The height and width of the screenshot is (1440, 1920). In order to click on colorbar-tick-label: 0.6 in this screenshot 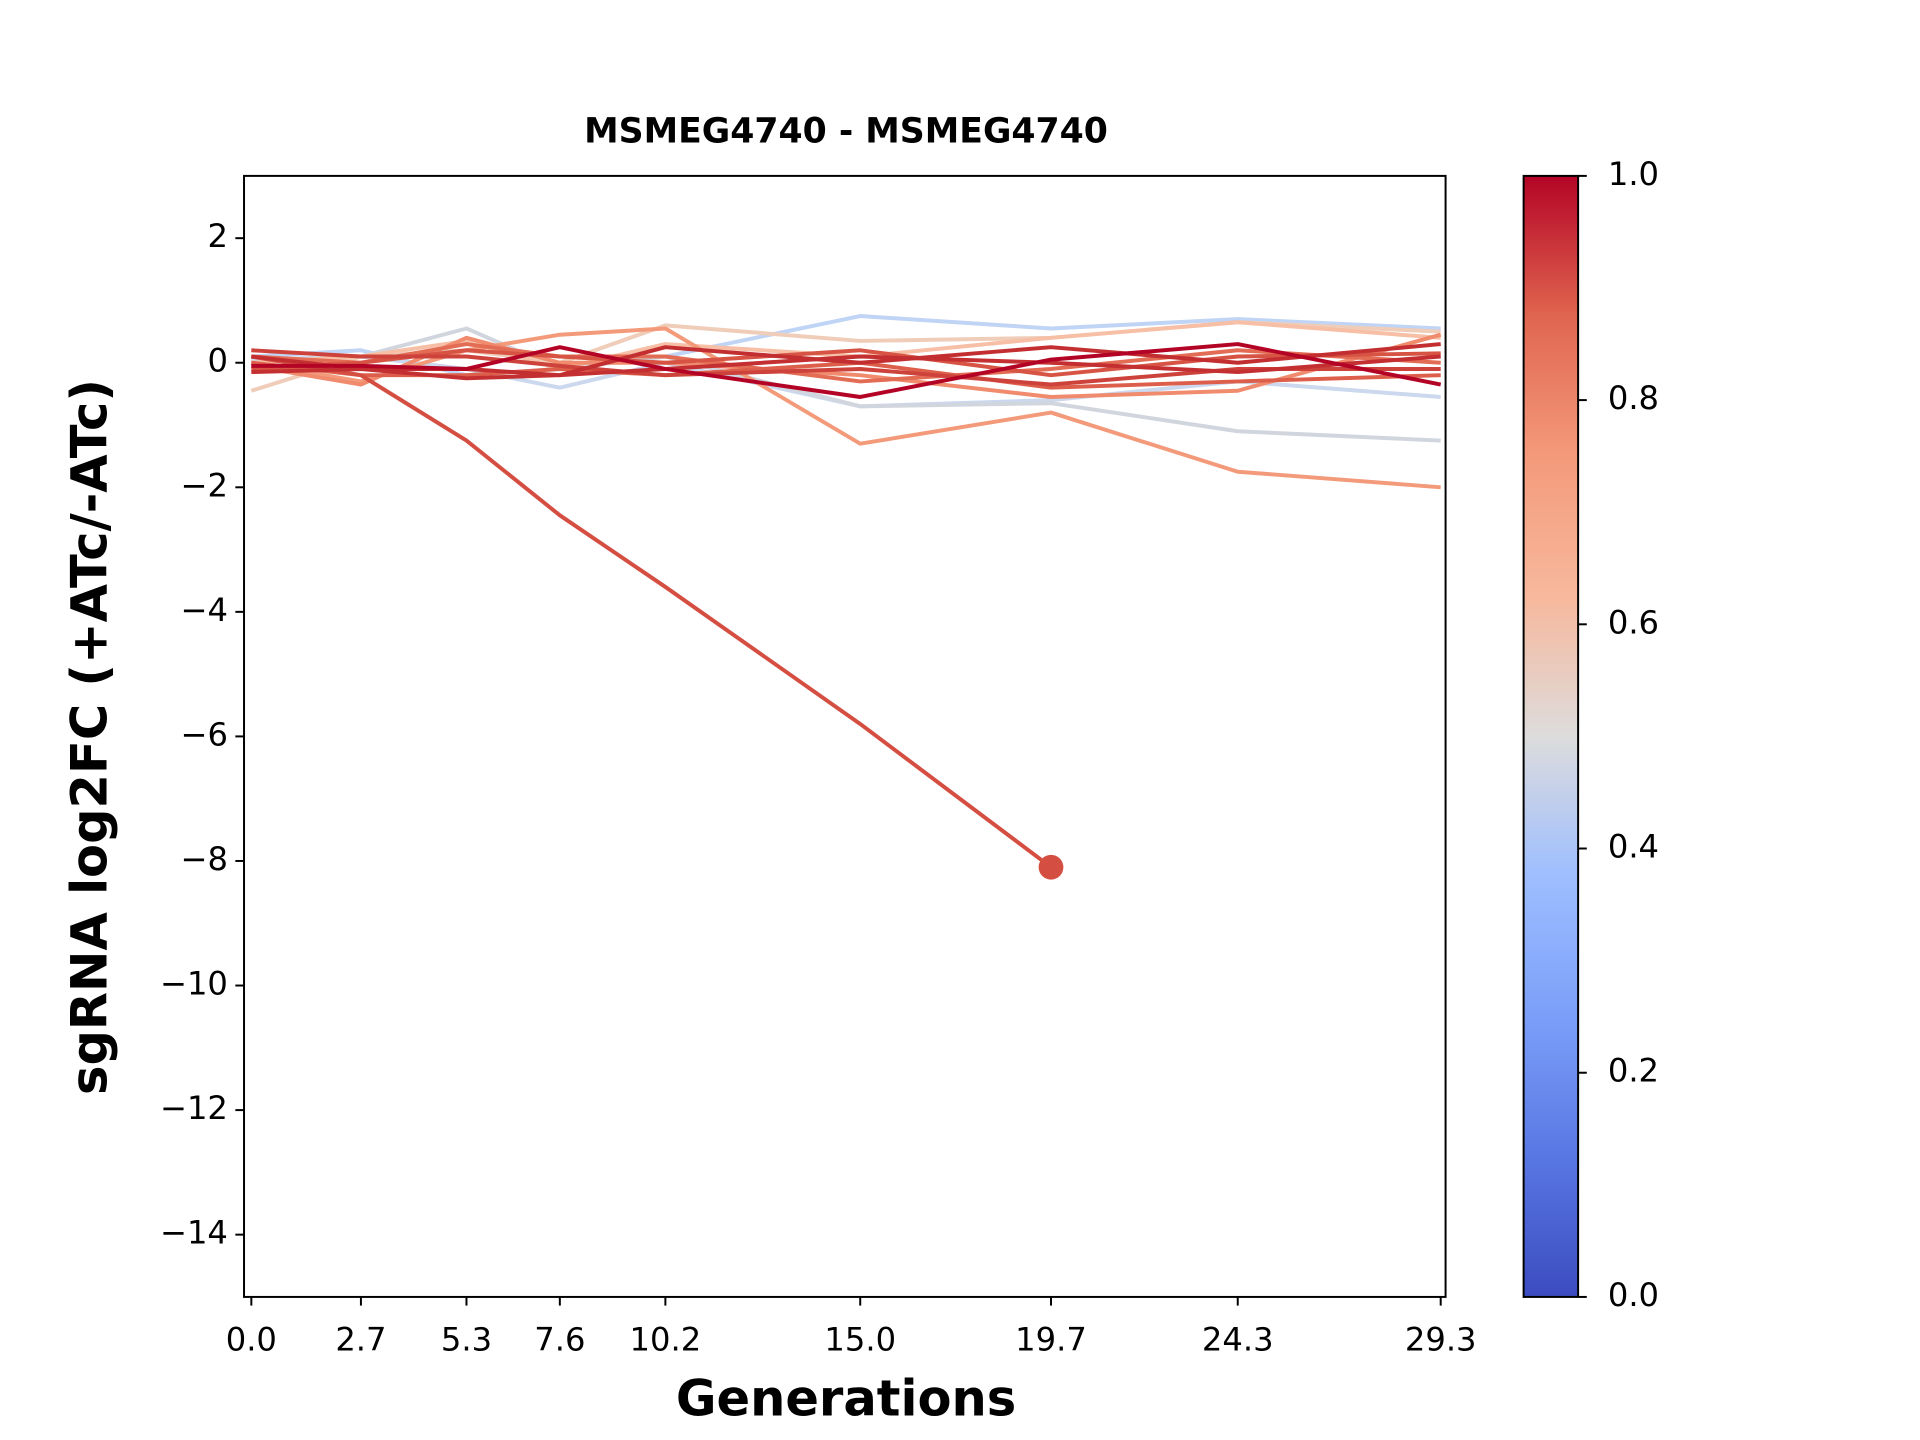, I will do `click(1633, 622)`.